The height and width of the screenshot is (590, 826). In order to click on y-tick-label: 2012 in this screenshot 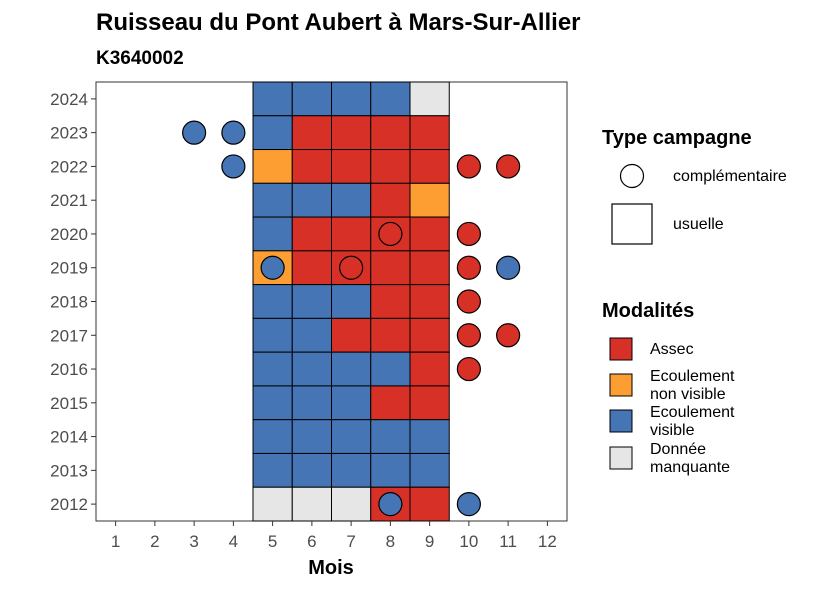, I will do `click(69, 504)`.